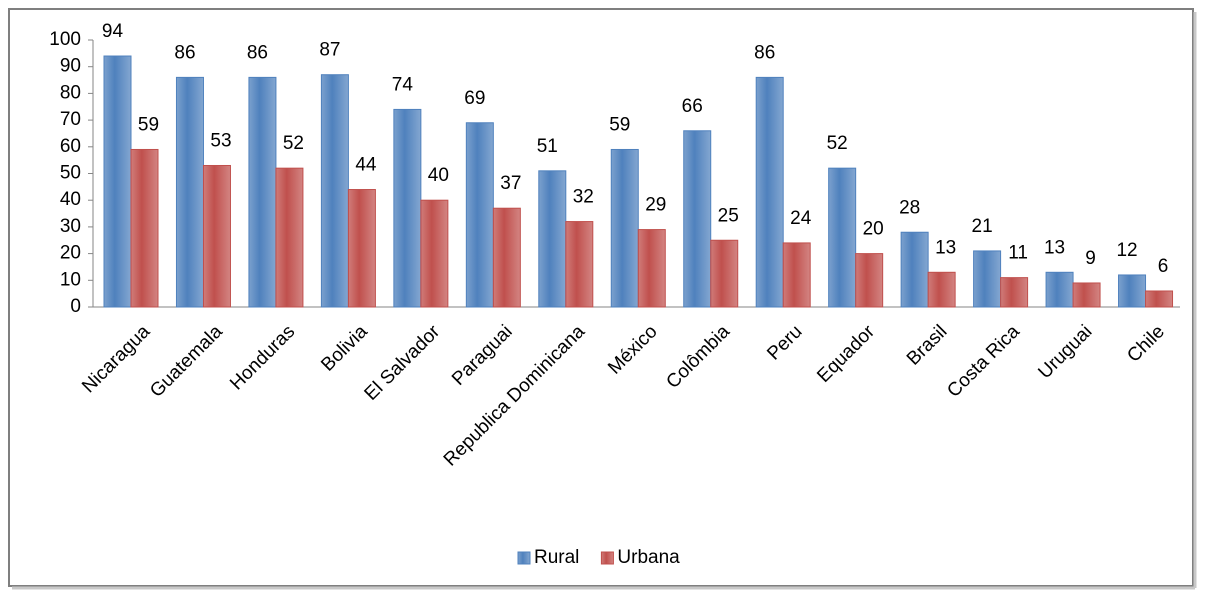 This screenshot has height=599, width=1205. I want to click on data-label: 44, so click(366, 165).